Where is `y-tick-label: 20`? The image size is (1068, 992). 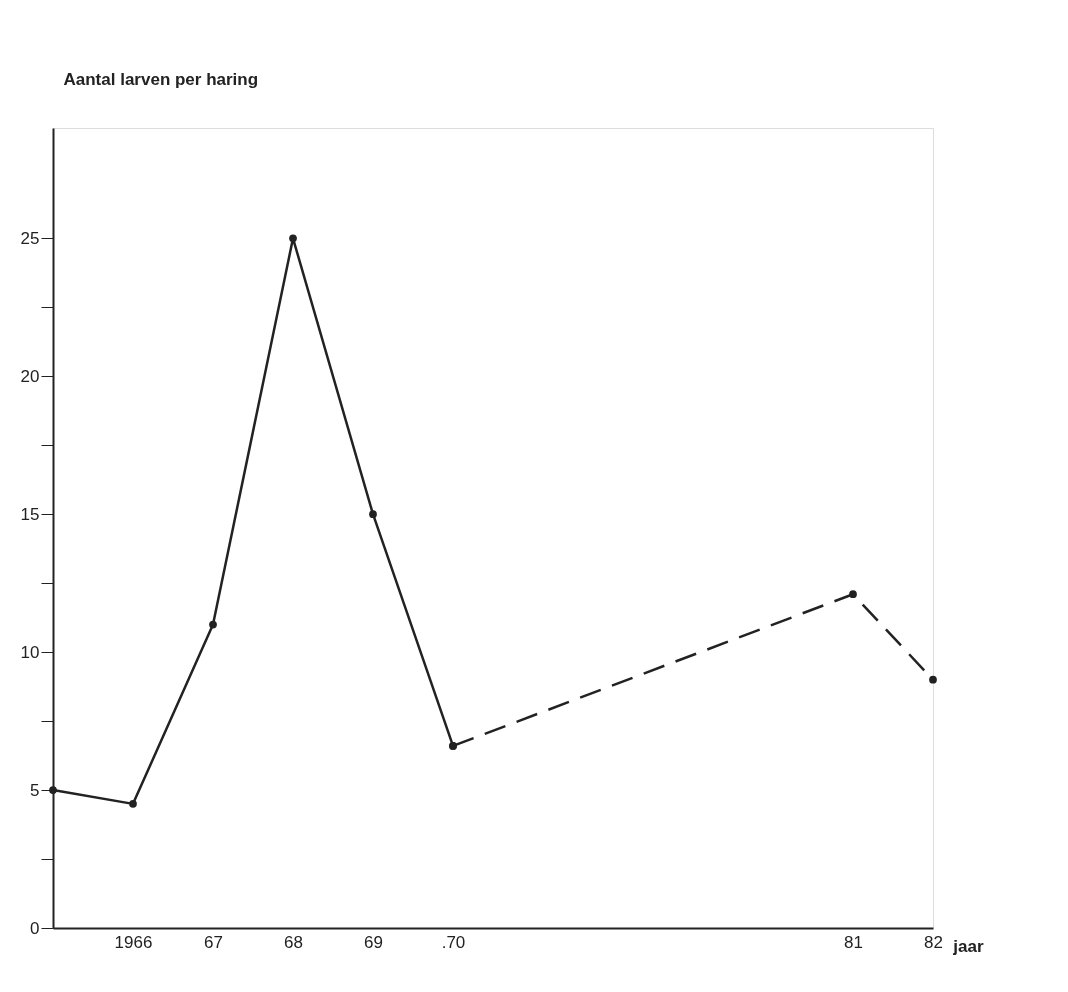
y-tick-label: 20 is located at coordinates (30, 376).